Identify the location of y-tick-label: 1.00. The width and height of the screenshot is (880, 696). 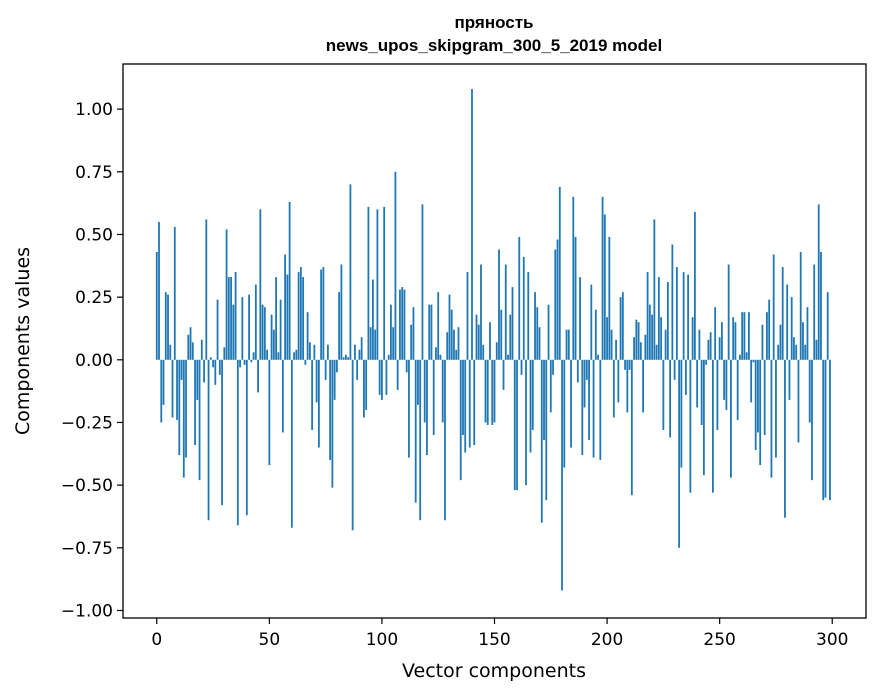
(94, 110).